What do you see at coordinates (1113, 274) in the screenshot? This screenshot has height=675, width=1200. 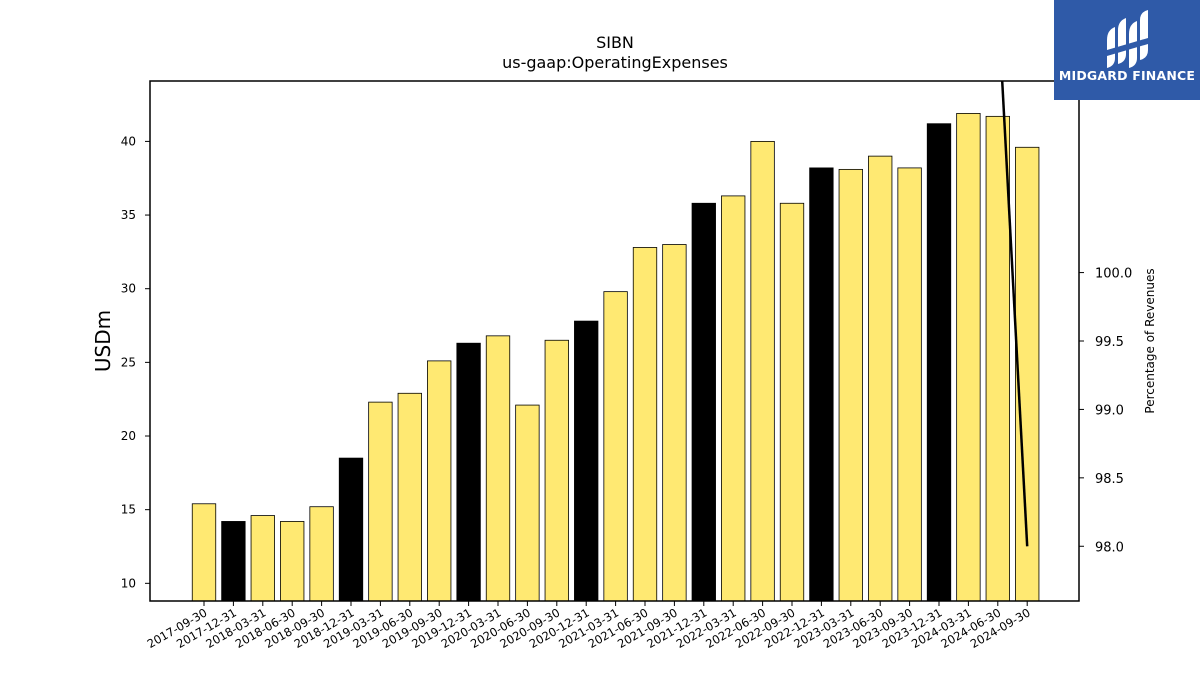 I see `y2-tick-label: 100.0` at bounding box center [1113, 274].